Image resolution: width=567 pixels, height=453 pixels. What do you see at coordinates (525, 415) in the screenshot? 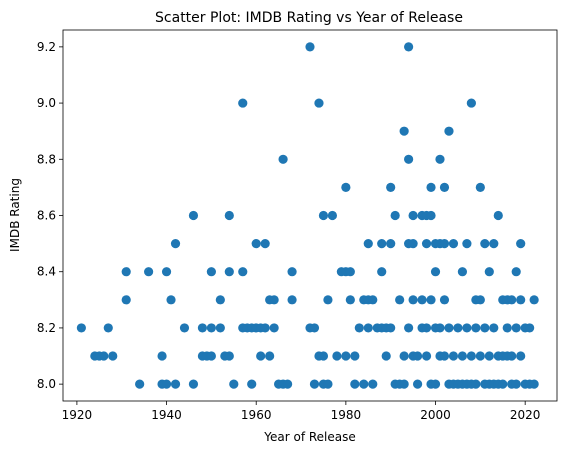
I see `x-tick-label: 2020` at bounding box center [525, 415].